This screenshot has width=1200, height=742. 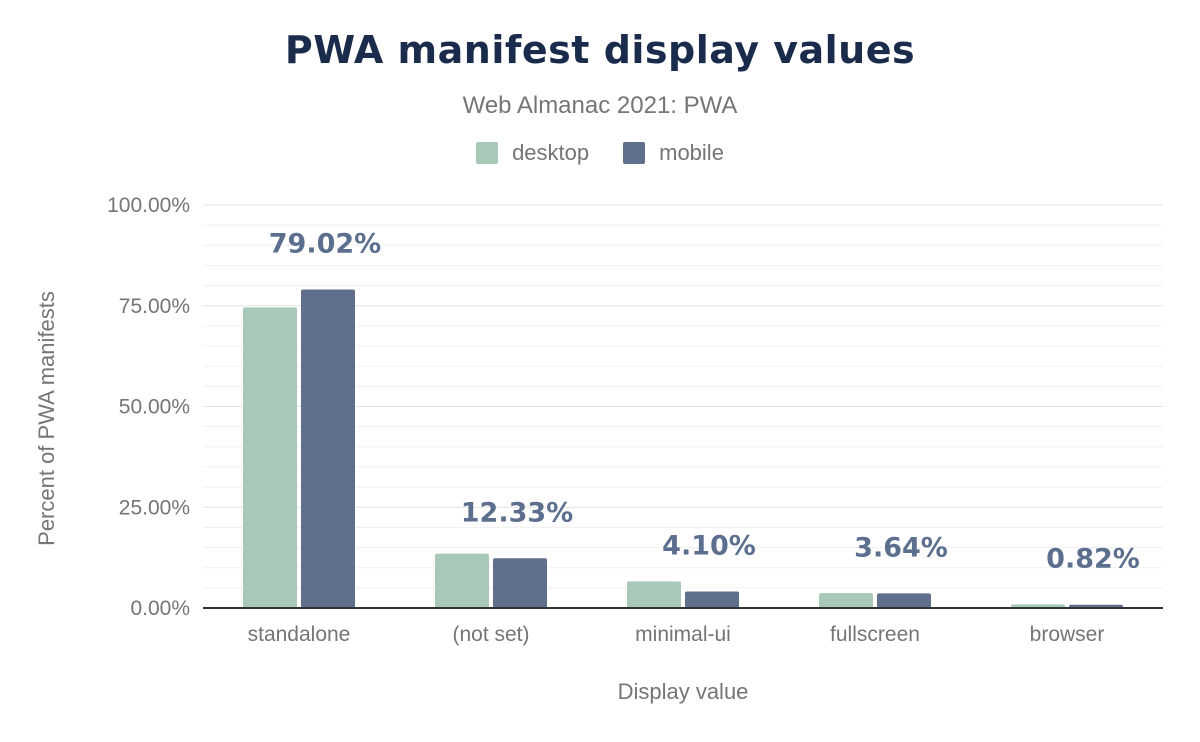 What do you see at coordinates (875, 634) in the screenshot?
I see `x-tick-label: fullscreen` at bounding box center [875, 634].